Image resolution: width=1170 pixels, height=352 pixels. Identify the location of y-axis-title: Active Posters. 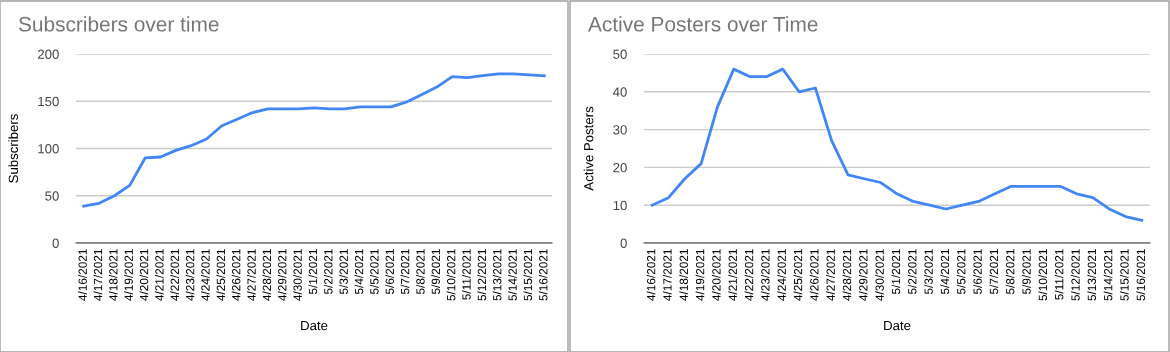
(588, 148).